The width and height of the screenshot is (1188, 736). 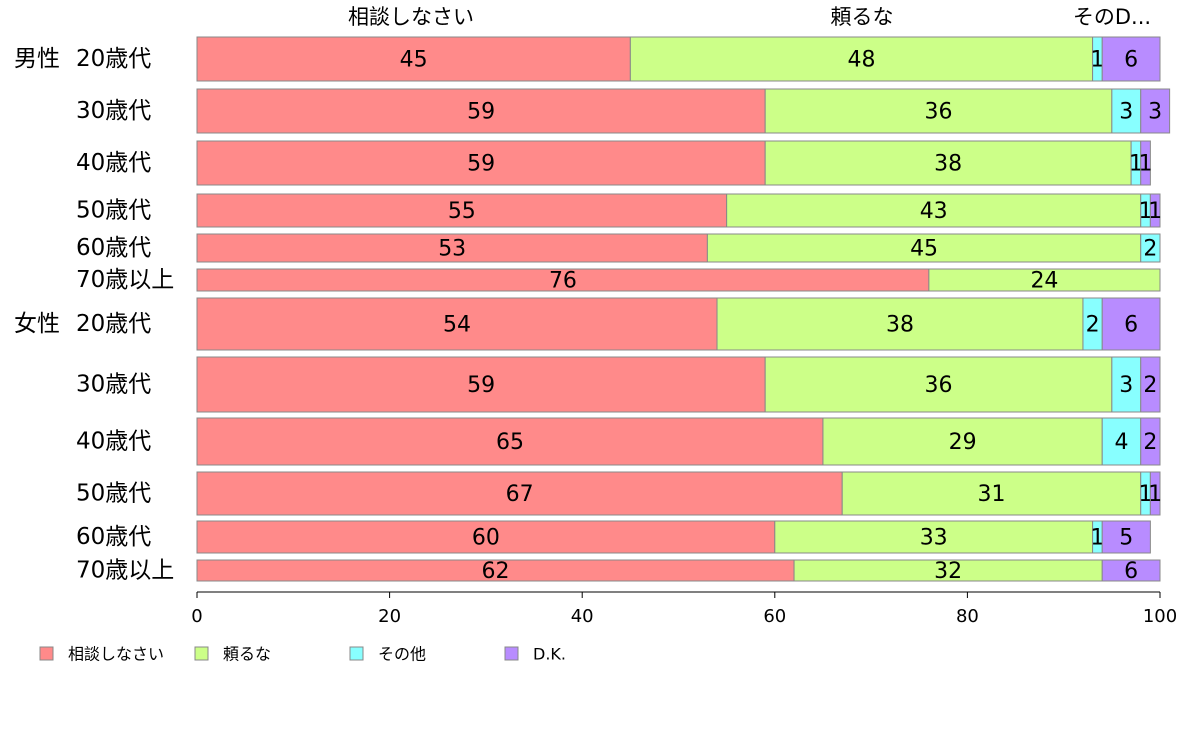 I want to click on bar-value-label: 5, so click(x=1126, y=538).